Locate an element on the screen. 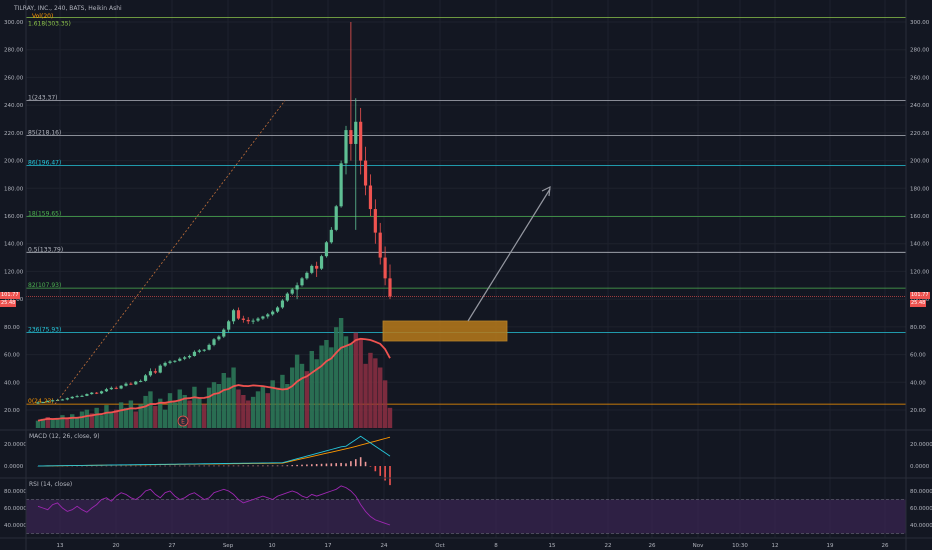 This screenshot has width=932, height=550. price-axis-label-left: 180.00 is located at coordinates (14, 189).